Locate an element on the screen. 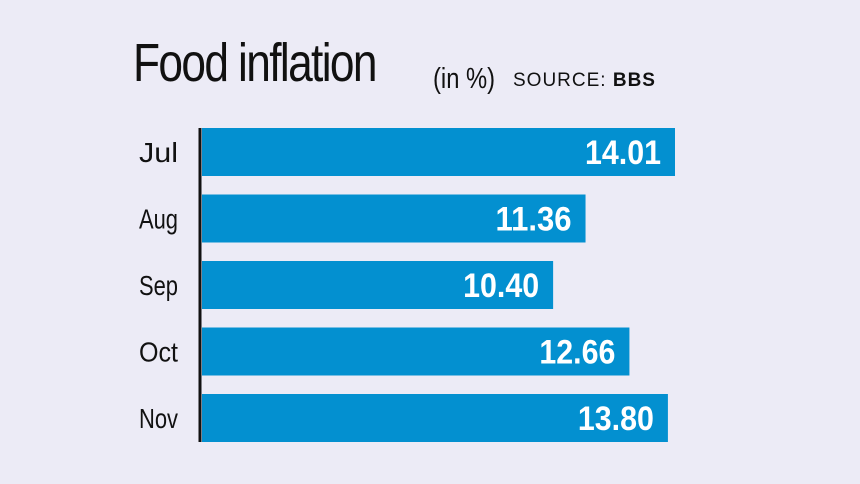 This screenshot has width=860, height=484. value-label-nov: 13.80 is located at coordinates (616, 419).